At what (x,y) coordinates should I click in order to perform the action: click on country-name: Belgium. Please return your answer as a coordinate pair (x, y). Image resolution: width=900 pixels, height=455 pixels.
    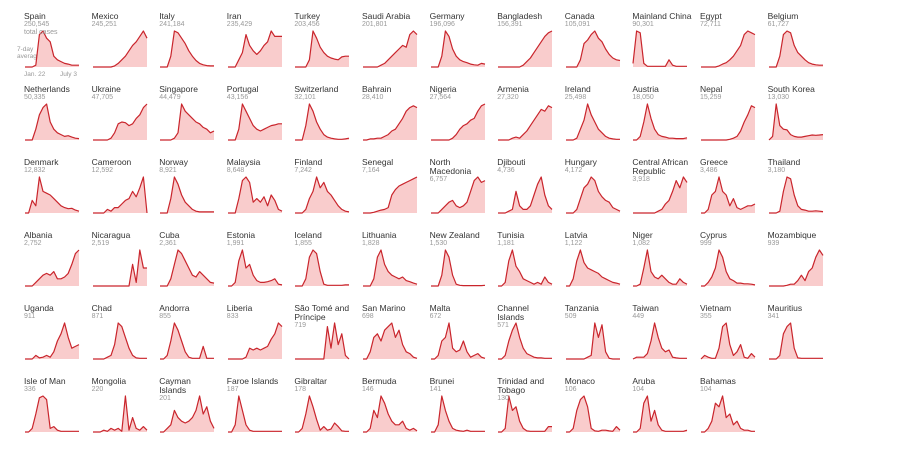
    Looking at the image, I should click on (783, 16).